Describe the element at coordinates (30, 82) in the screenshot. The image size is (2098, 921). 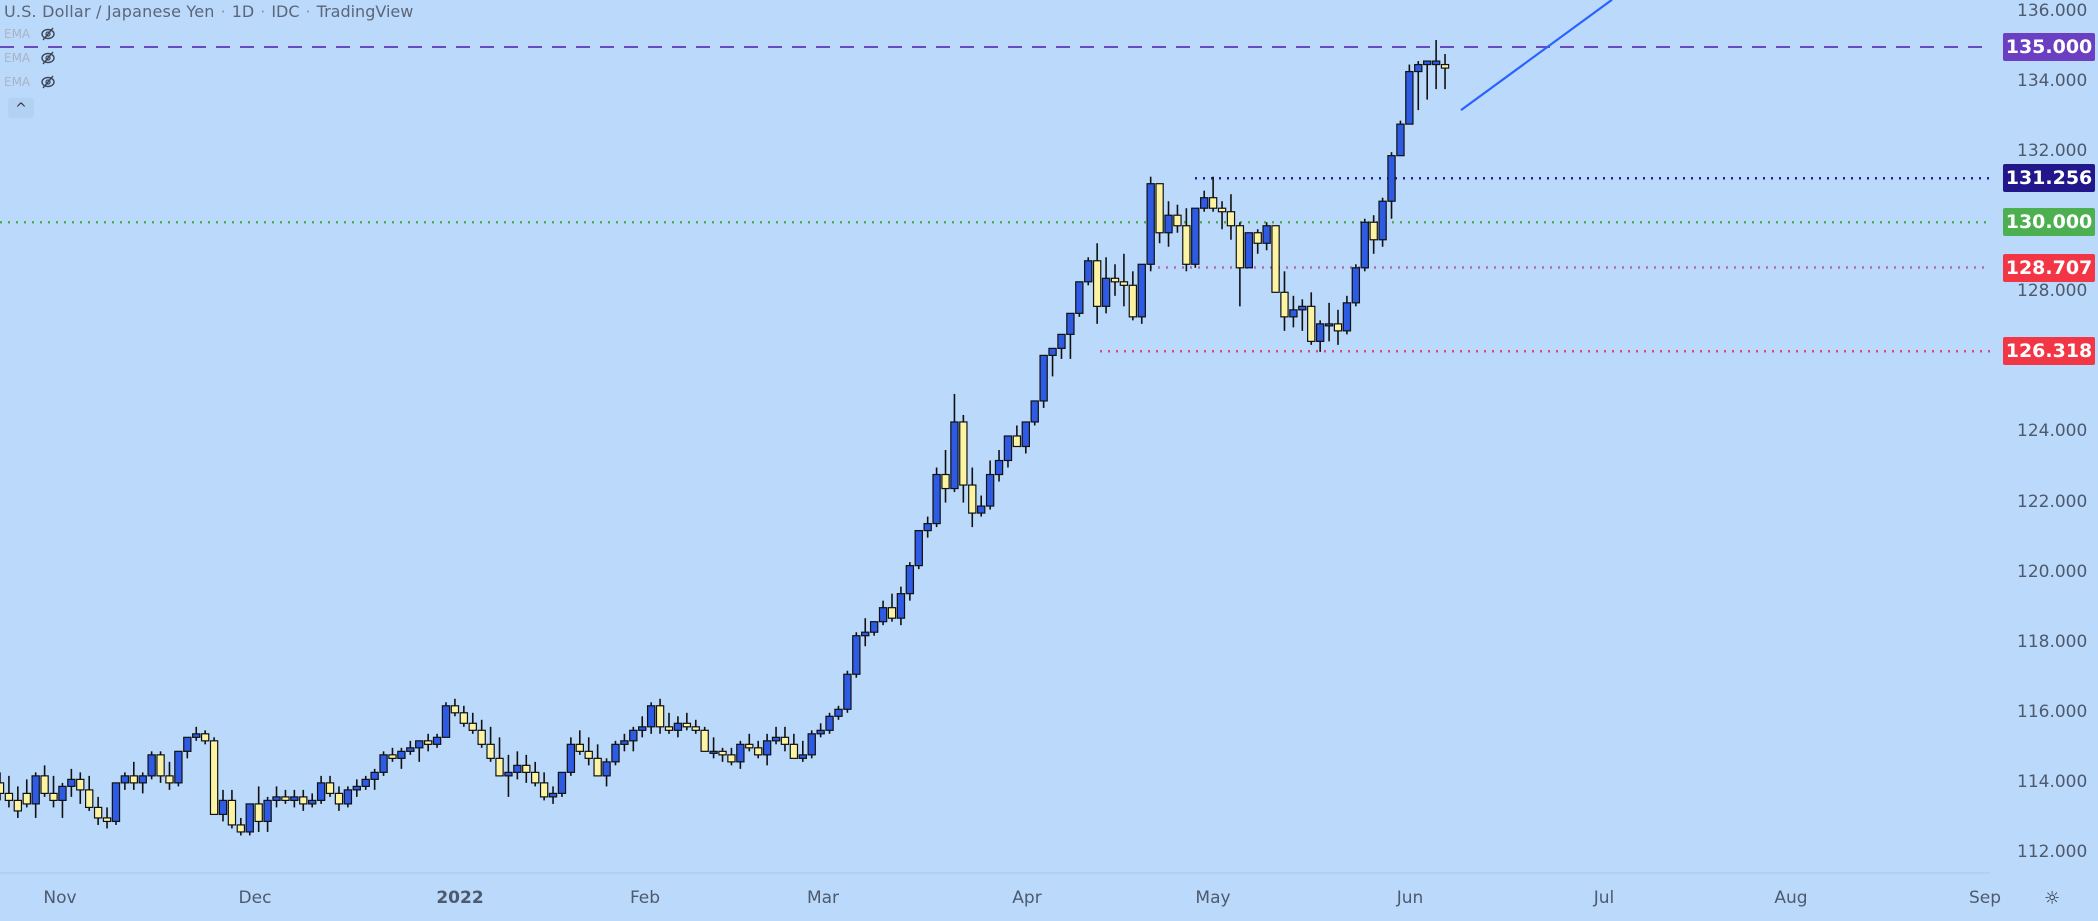
I see `indicator-ema-3: EMA` at that location.